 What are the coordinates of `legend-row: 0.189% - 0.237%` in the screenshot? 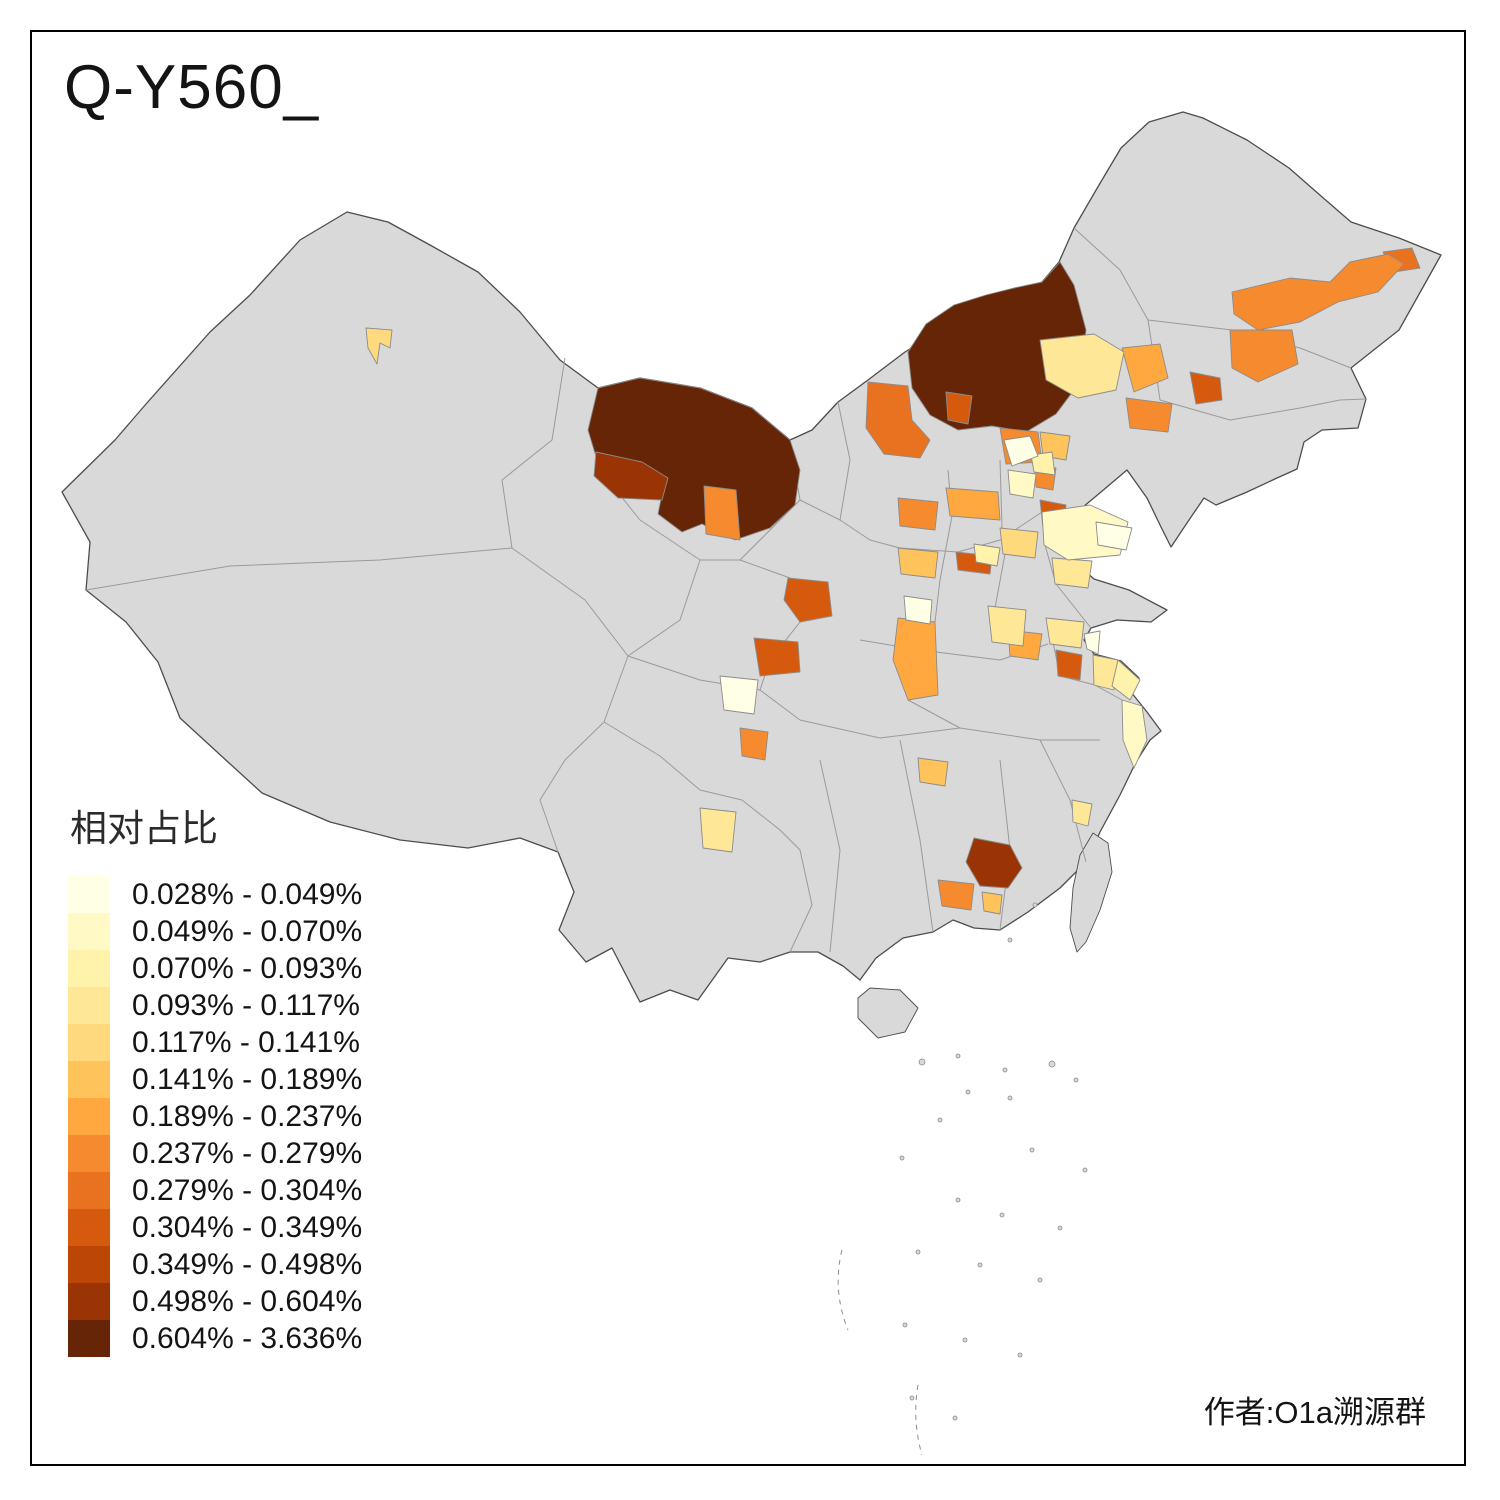 It's located at (215, 1116).